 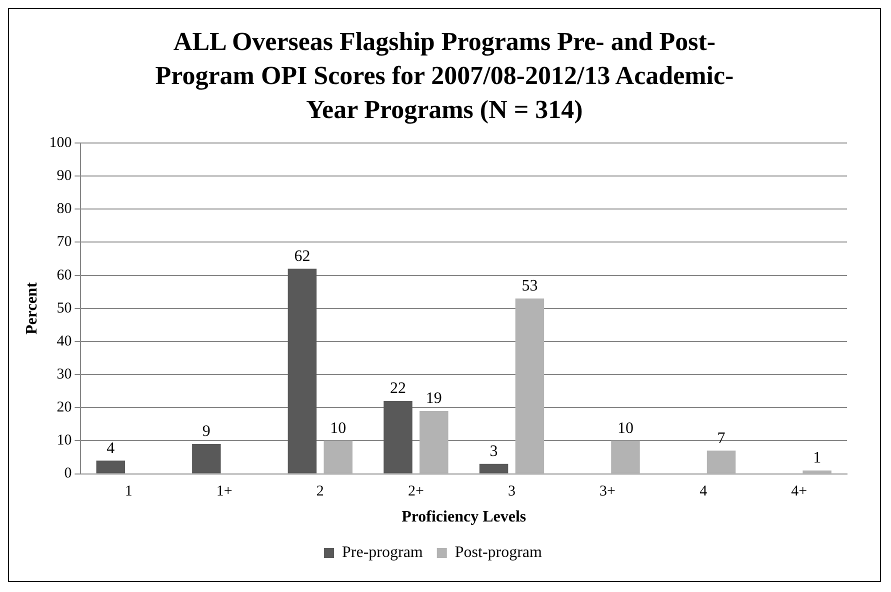 I want to click on data-label: 53, so click(x=530, y=286).